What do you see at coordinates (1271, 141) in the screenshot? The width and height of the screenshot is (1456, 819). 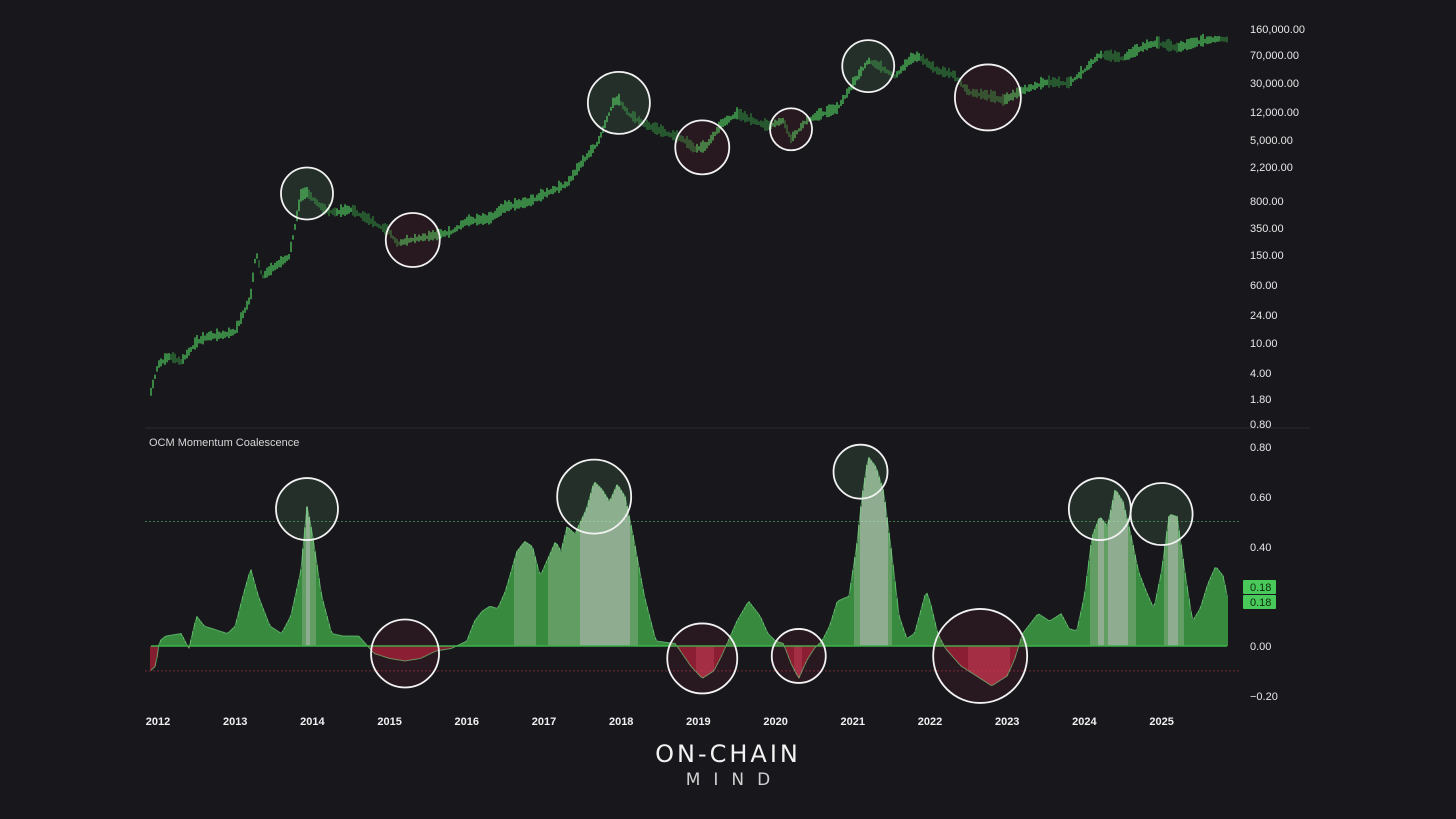 I see `price-y-tick-label: 5,000.00` at bounding box center [1271, 141].